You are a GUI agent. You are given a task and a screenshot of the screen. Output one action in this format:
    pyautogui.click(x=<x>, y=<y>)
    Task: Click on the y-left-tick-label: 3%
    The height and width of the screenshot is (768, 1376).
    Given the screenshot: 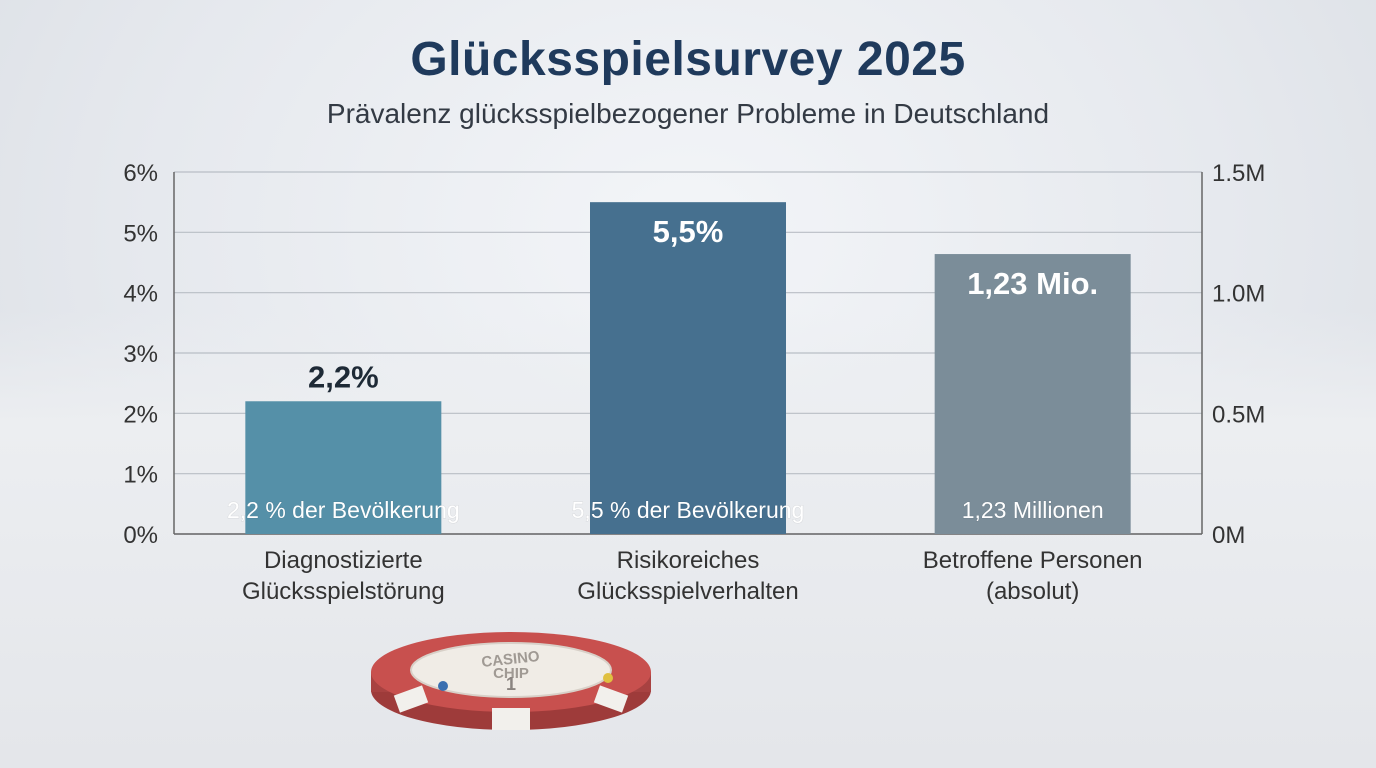 What is the action you would take?
    pyautogui.click(x=140, y=354)
    